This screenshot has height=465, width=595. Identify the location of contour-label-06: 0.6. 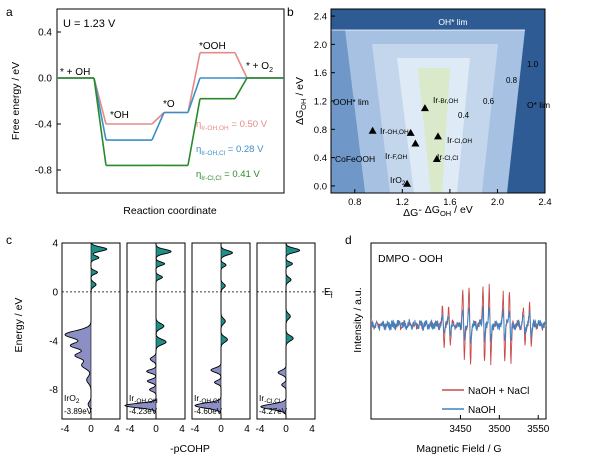
(489, 101).